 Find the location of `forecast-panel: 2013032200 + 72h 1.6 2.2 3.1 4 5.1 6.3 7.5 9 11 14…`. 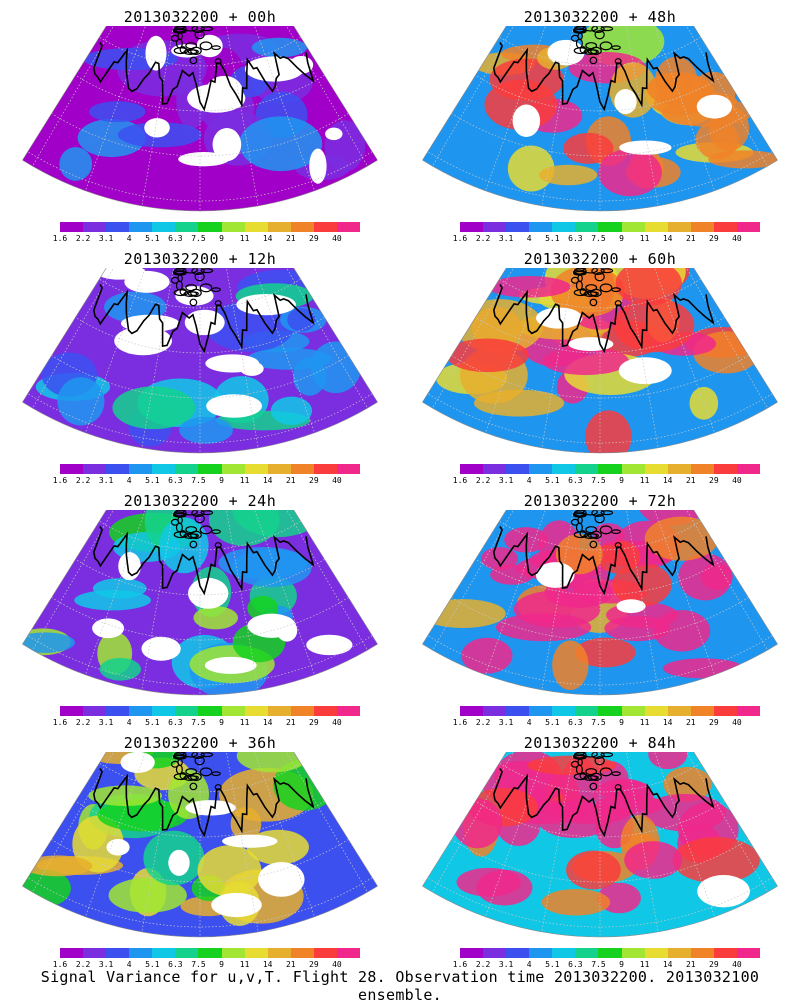

forecast-panel: 2013032200 + 72h 1.6 2.2 3.1 4 5.1 6.3 7.5 9 11 14… is located at coordinates (600, 606).